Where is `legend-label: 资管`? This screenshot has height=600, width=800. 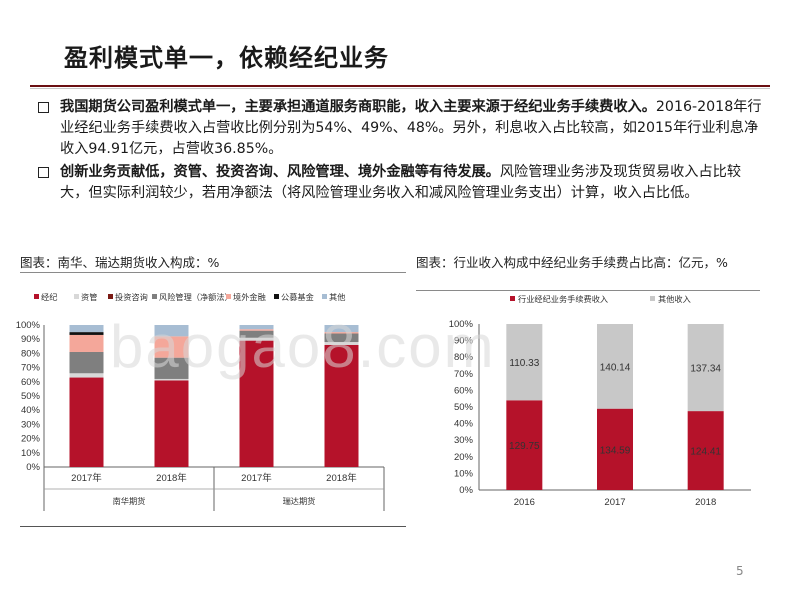 legend-label: 资管 is located at coordinates (89, 297).